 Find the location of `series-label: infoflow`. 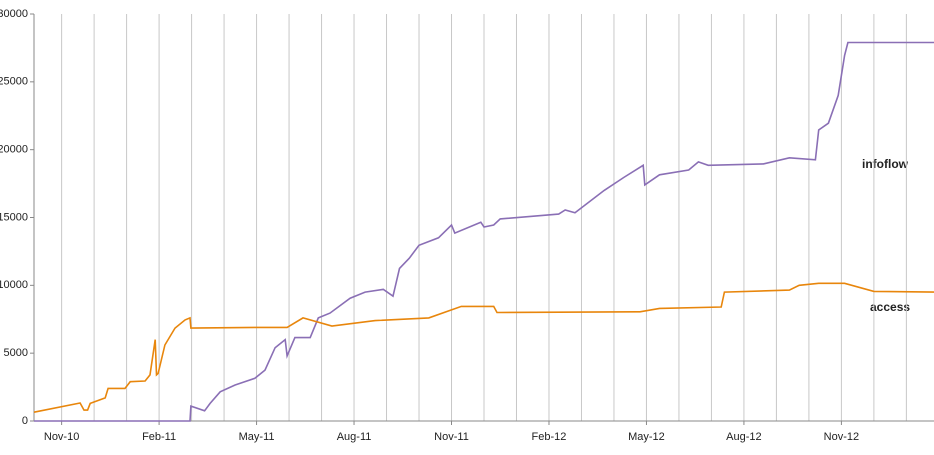

series-label: infoflow is located at coordinates (885, 164).